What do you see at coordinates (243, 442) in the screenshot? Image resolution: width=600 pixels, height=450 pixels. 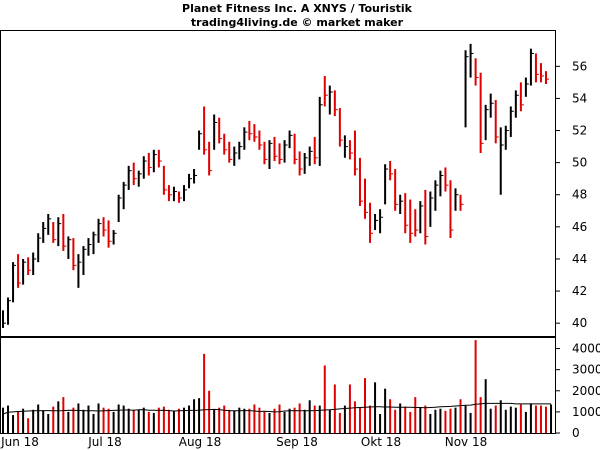 I see `date-axis: Jun 18 Jul 18 Aug 18 Sep 18 Okt 18 Nov 18` at bounding box center [243, 442].